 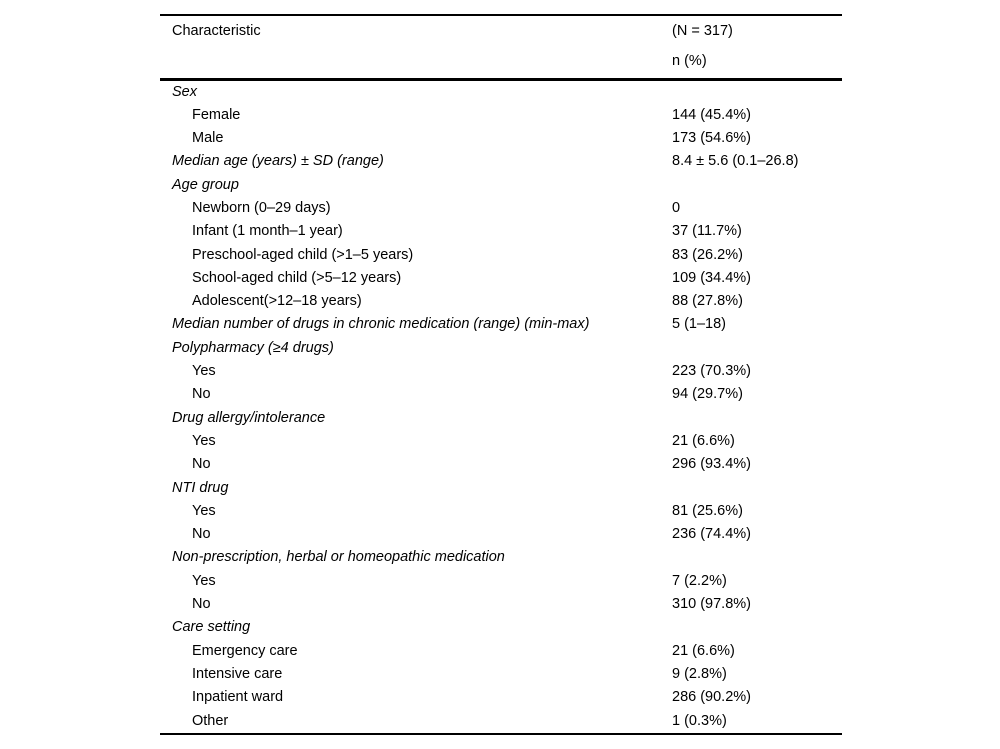 What do you see at coordinates (501, 604) in the screenshot?
I see `table-row: No 310 (97.8%)` at bounding box center [501, 604].